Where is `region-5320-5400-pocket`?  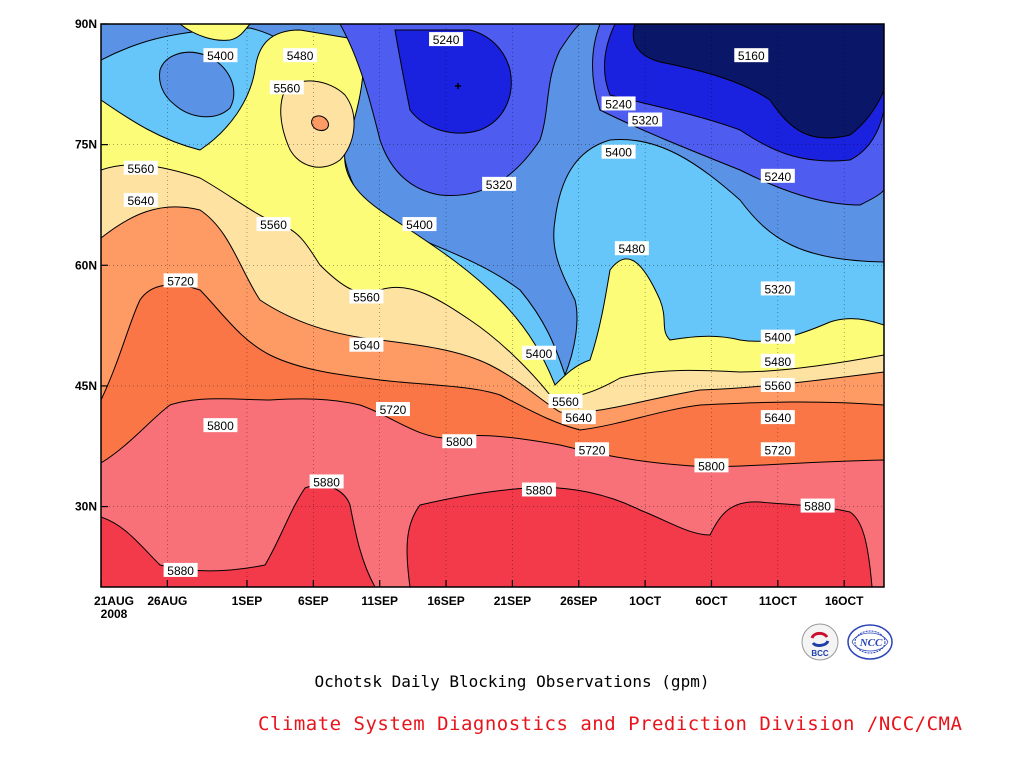 region-5320-5400-pocket is located at coordinates (197, 84).